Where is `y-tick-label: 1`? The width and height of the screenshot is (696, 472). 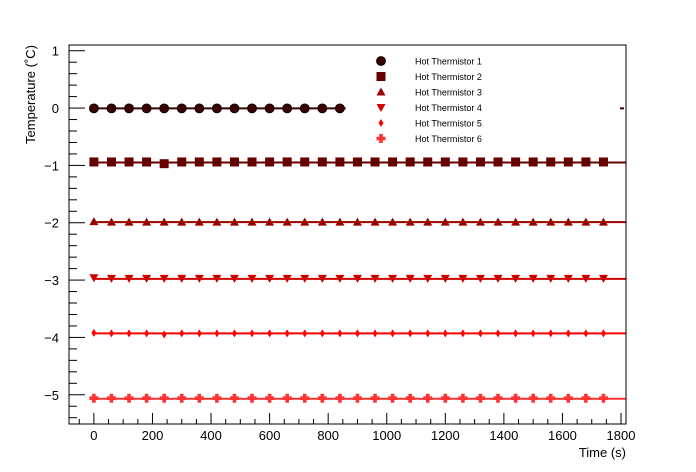 y-tick-label: 1 is located at coordinates (55, 51).